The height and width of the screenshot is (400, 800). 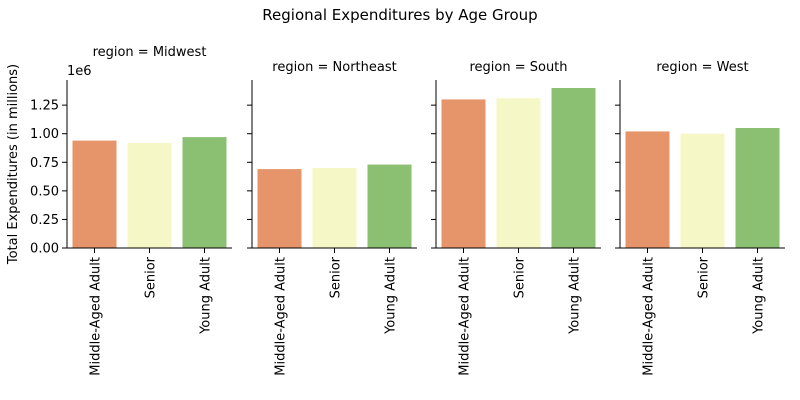 I want to click on y-tick-label: 0.75, so click(x=44, y=163).